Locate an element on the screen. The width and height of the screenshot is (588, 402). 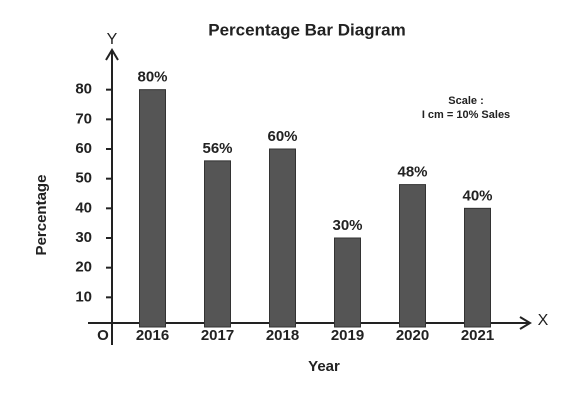
x-tick-label: 2021 is located at coordinates (477, 335).